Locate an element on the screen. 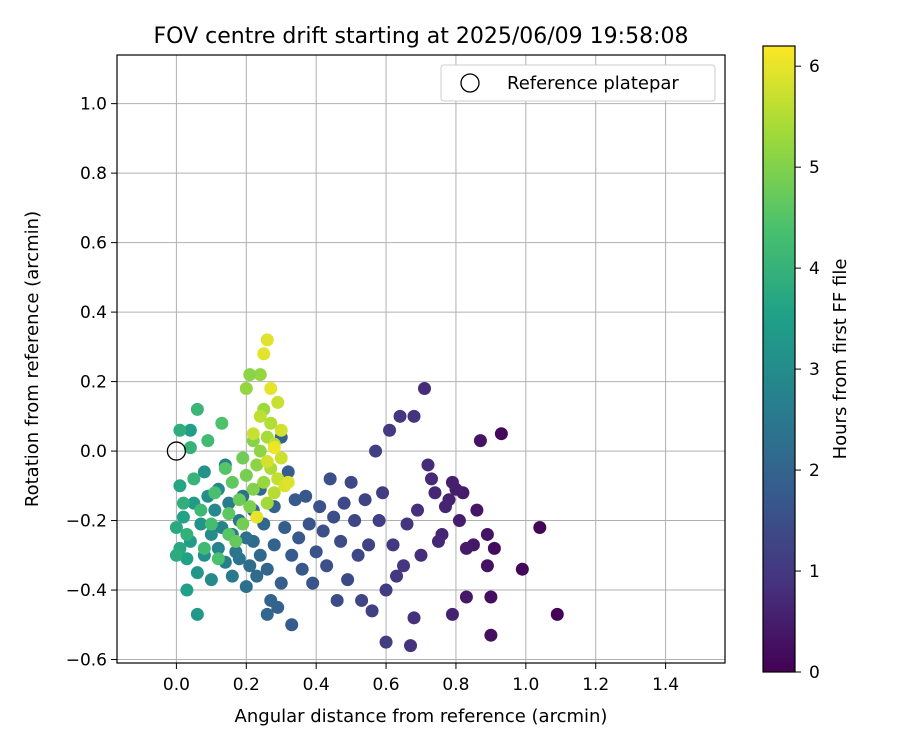 This screenshot has width=900, height=750. colorbar-tick-label: 5 is located at coordinates (814, 168).